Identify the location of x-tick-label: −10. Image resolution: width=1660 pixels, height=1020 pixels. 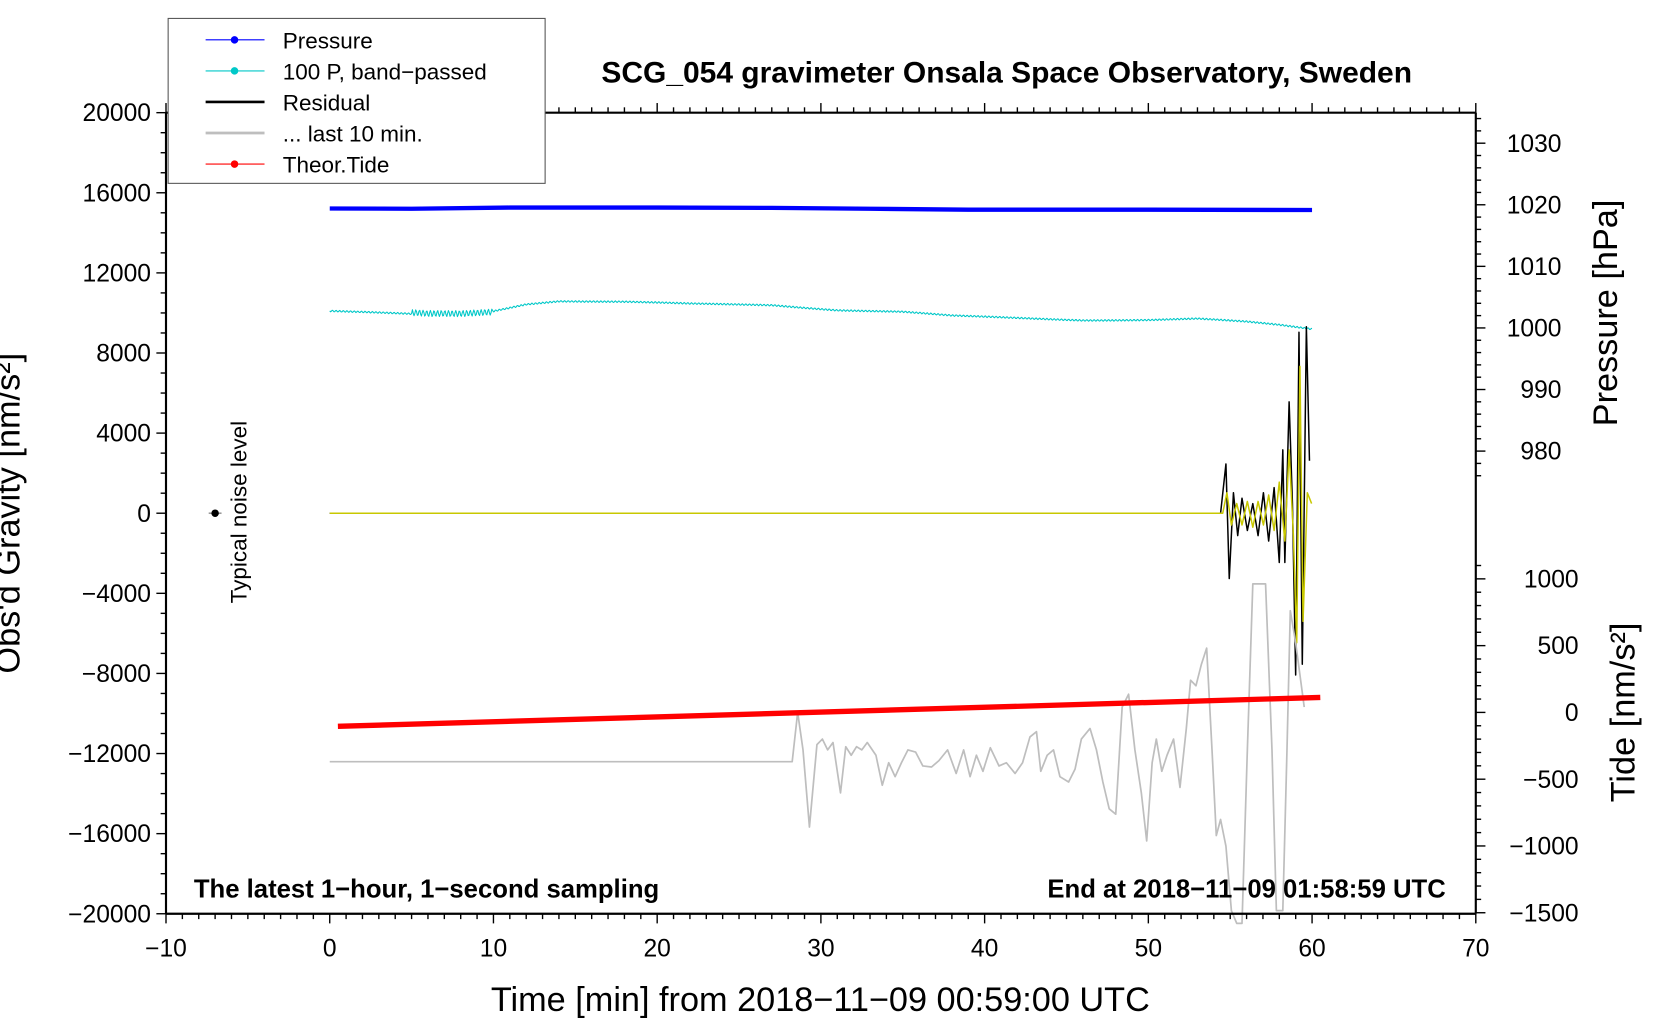
(166, 949).